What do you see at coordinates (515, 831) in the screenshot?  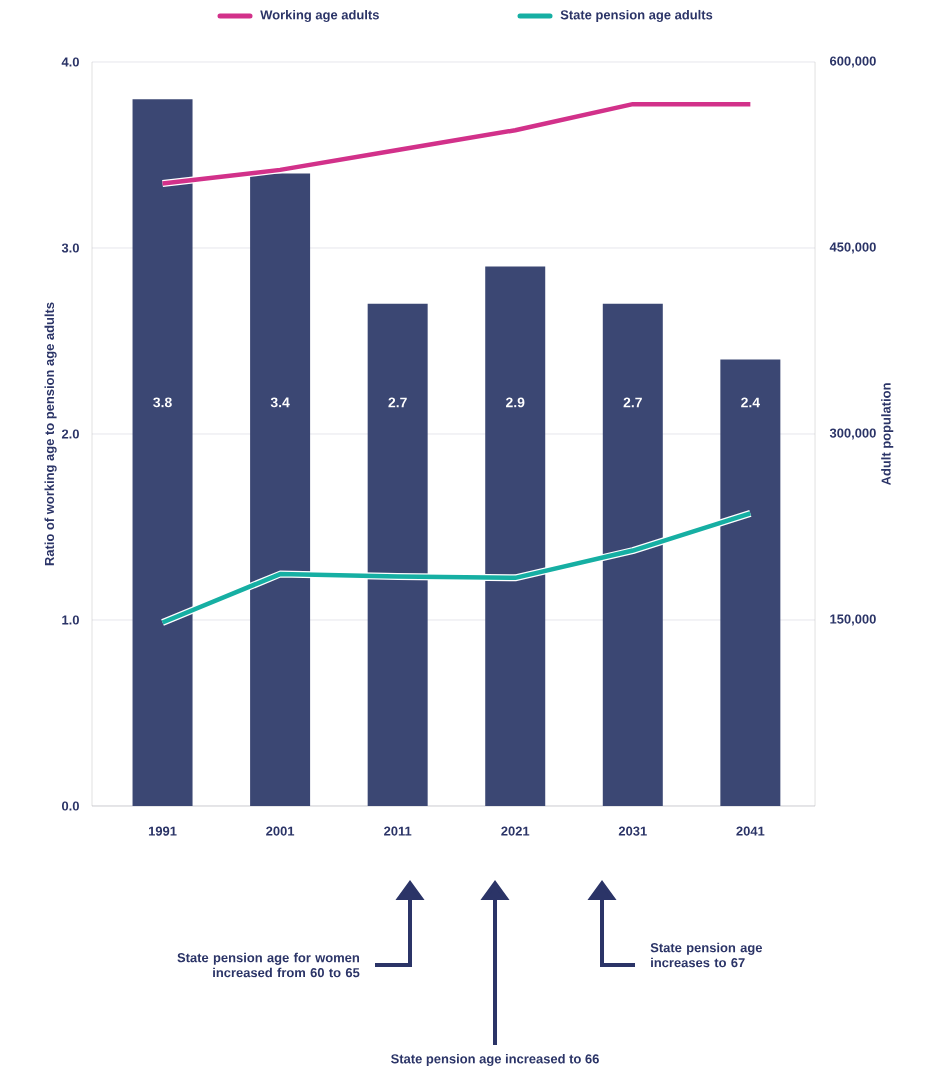 I see `x-tick-label: 2021` at bounding box center [515, 831].